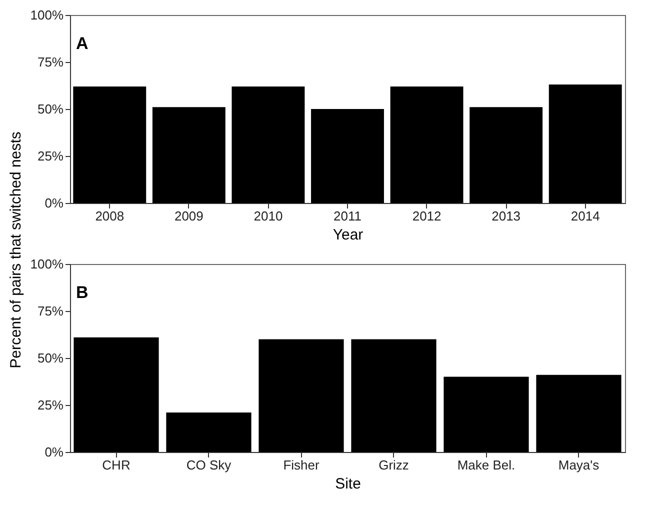 The image size is (645, 507). What do you see at coordinates (15, 250) in the screenshot?
I see `y-axis-title: Percent of pairs that switched nests` at bounding box center [15, 250].